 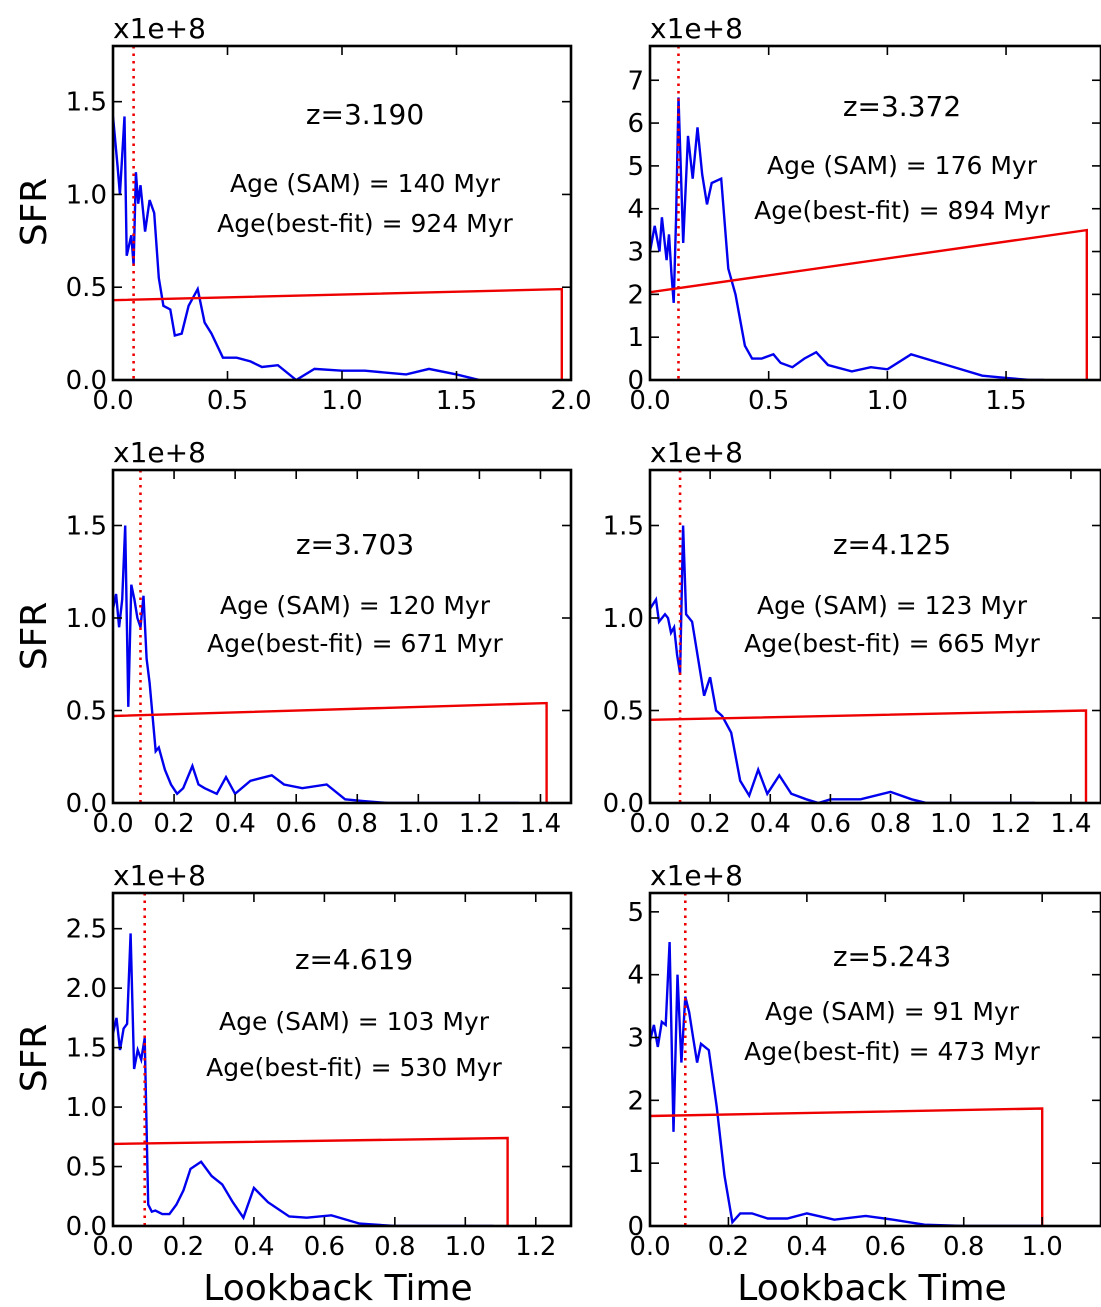 What do you see at coordinates (34, 1058) in the screenshot?
I see `y-axis-label-row-3: SFR` at bounding box center [34, 1058].